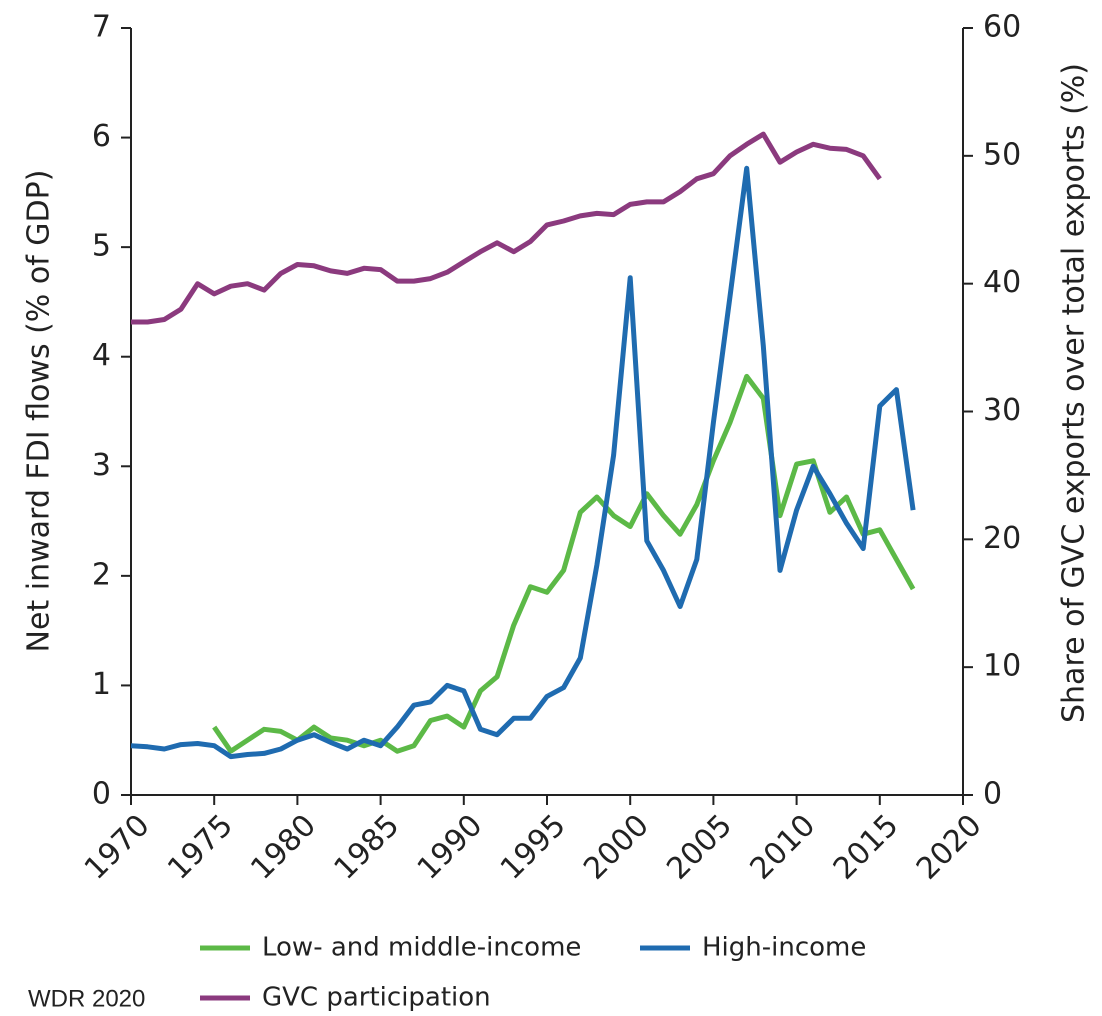  Describe the element at coordinates (450, 847) in the screenshot. I see `x-tick-label: 1990` at that location.